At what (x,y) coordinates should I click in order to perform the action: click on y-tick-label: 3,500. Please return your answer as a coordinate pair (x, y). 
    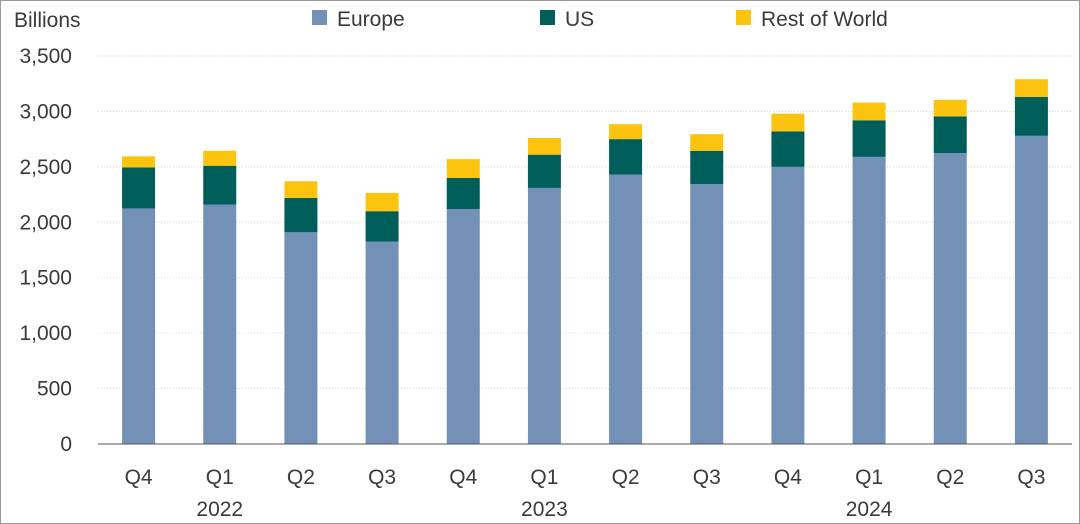
    Looking at the image, I should click on (45, 56).